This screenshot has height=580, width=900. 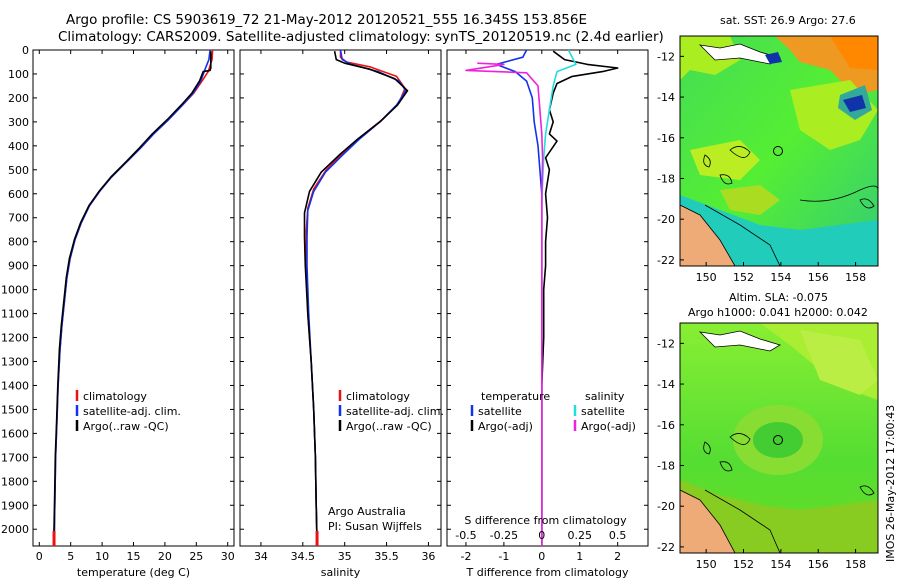 I want to click on x-tick-label: 35.5, so click(x=386, y=556).